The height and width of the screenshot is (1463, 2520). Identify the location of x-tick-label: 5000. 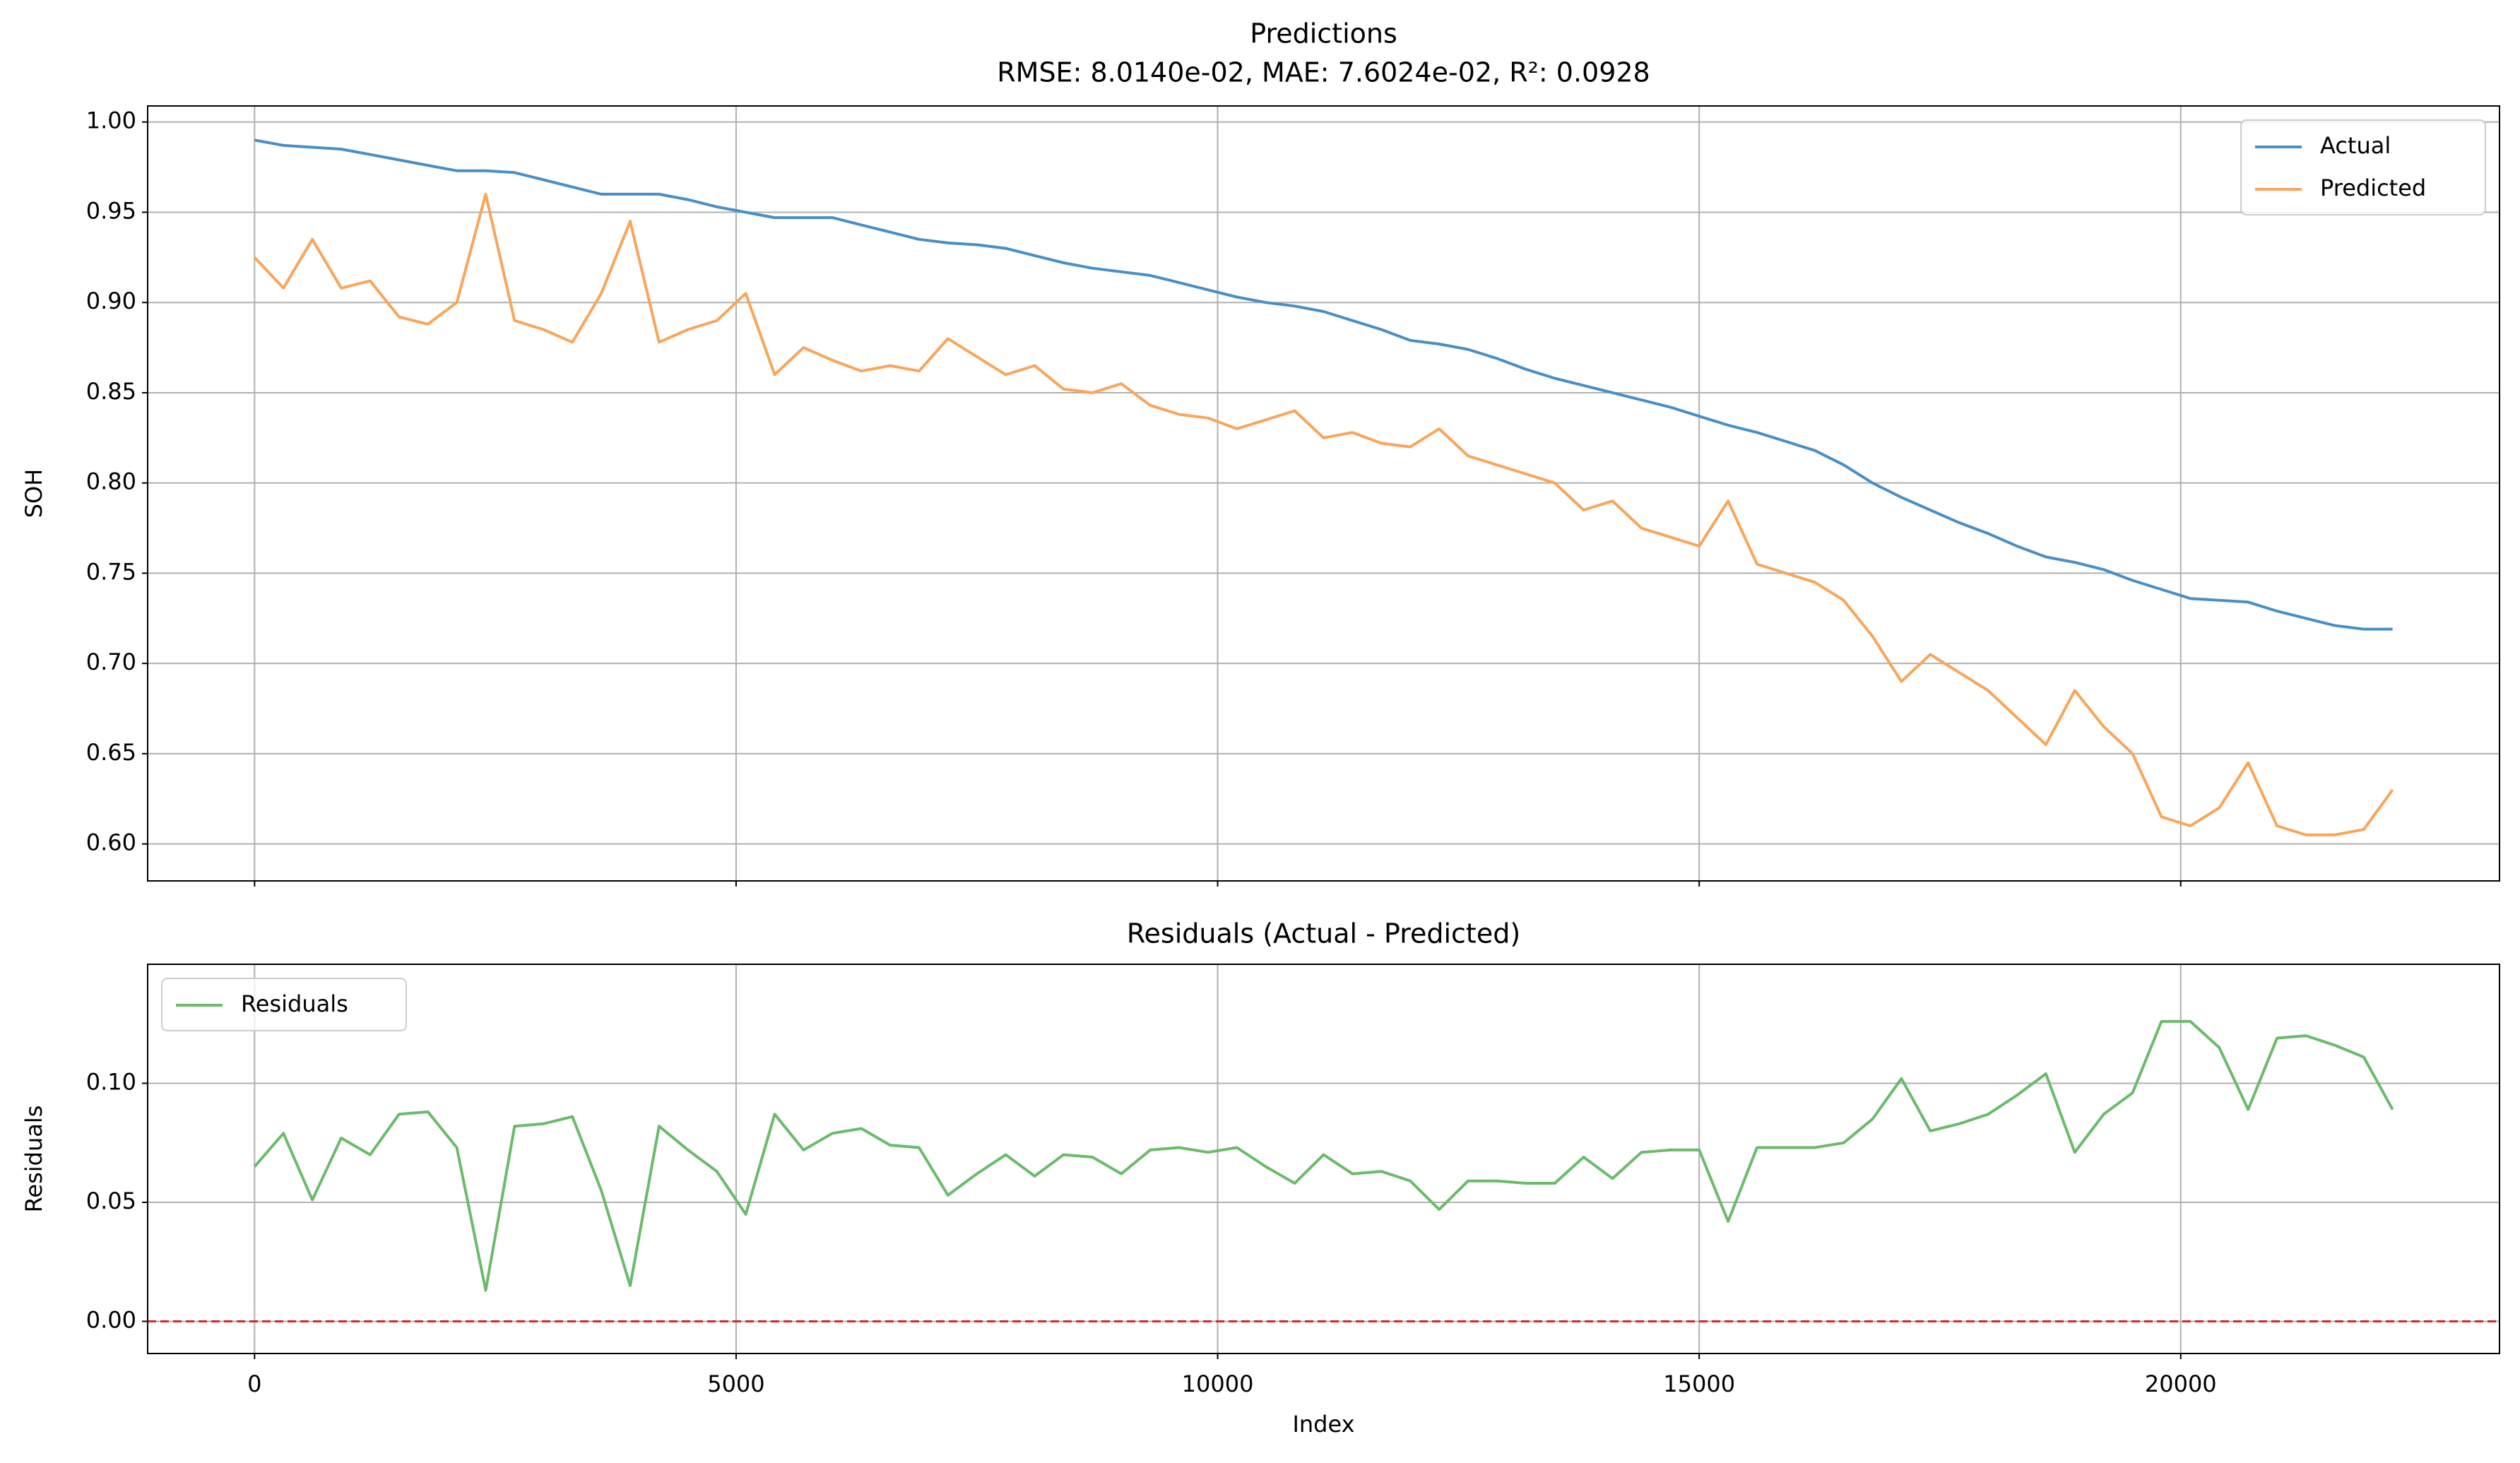
(736, 1383).